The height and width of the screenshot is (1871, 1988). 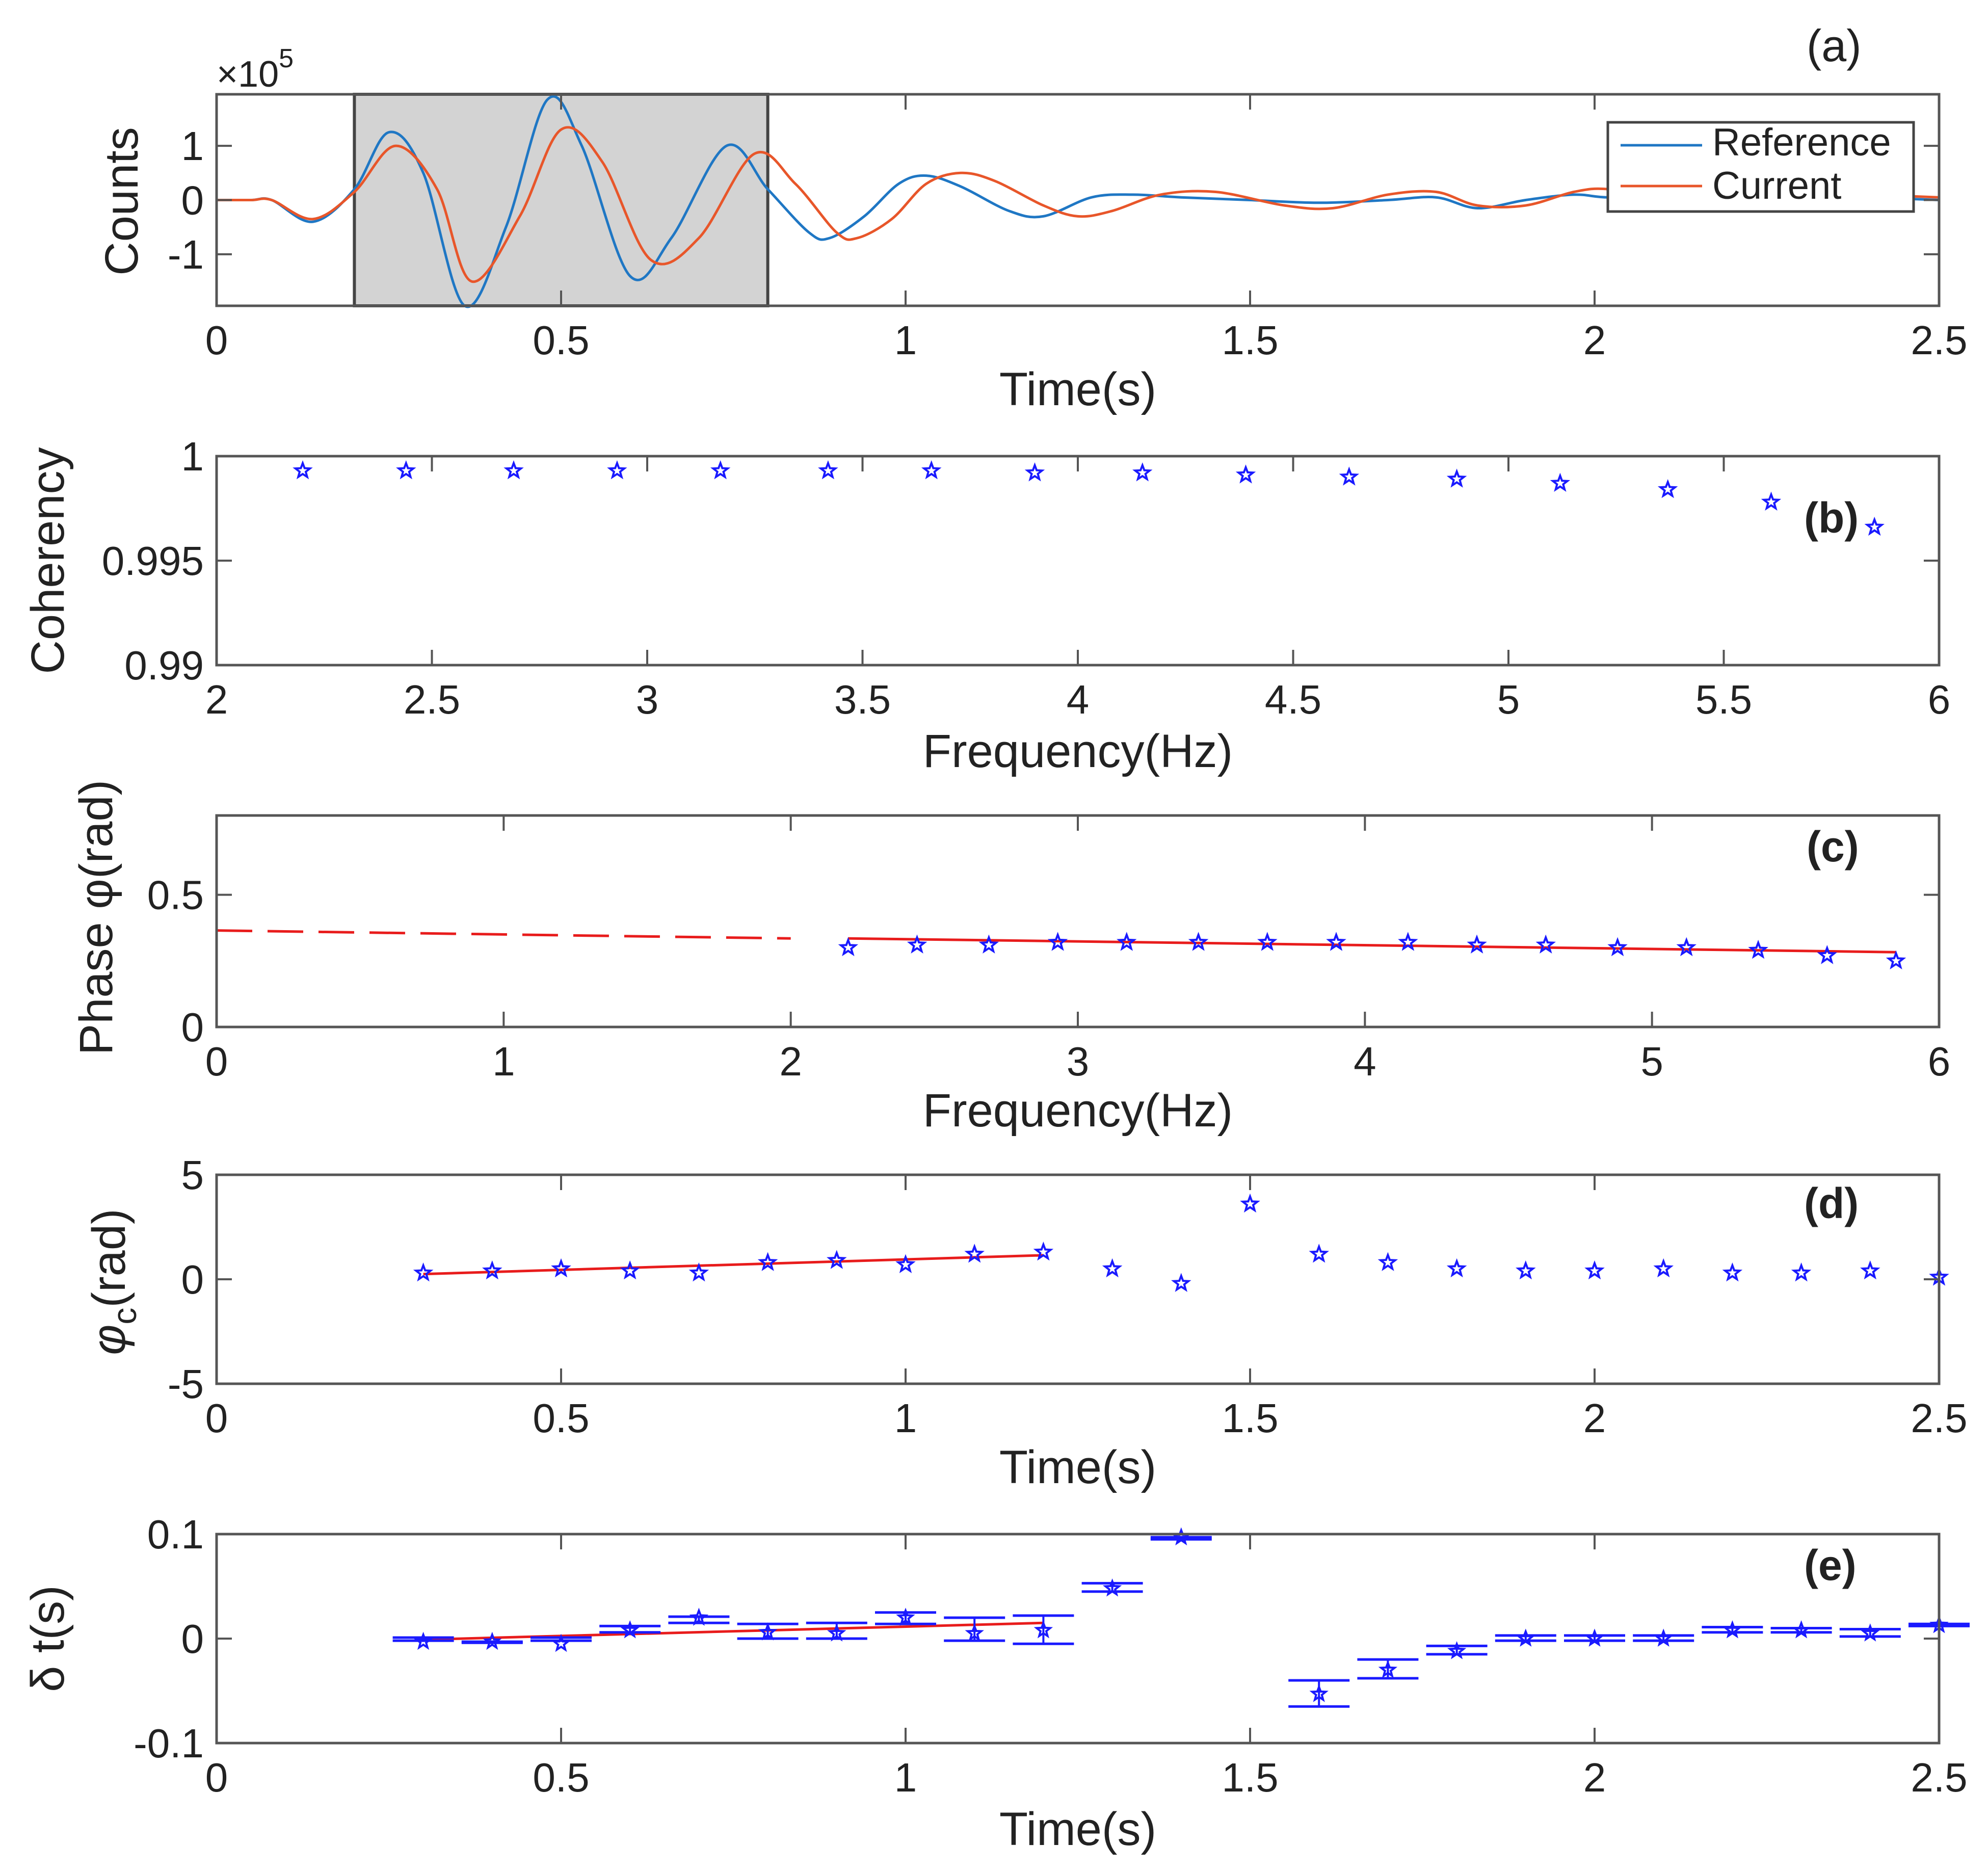 What do you see at coordinates (1181, 1614) in the screenshot?
I see `delay-markers` at bounding box center [1181, 1614].